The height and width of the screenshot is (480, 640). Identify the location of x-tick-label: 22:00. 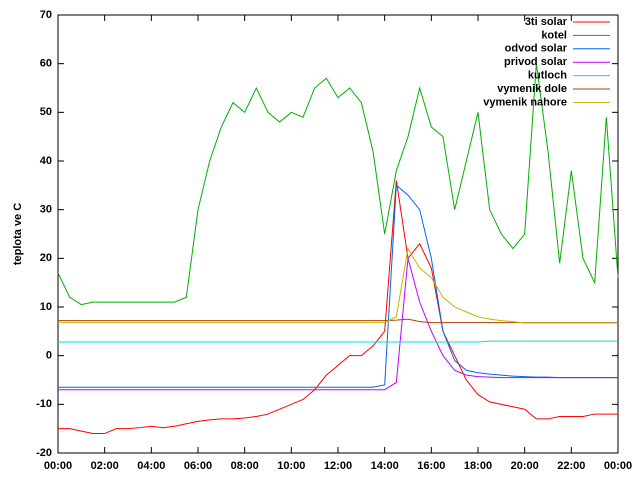
(571, 466).